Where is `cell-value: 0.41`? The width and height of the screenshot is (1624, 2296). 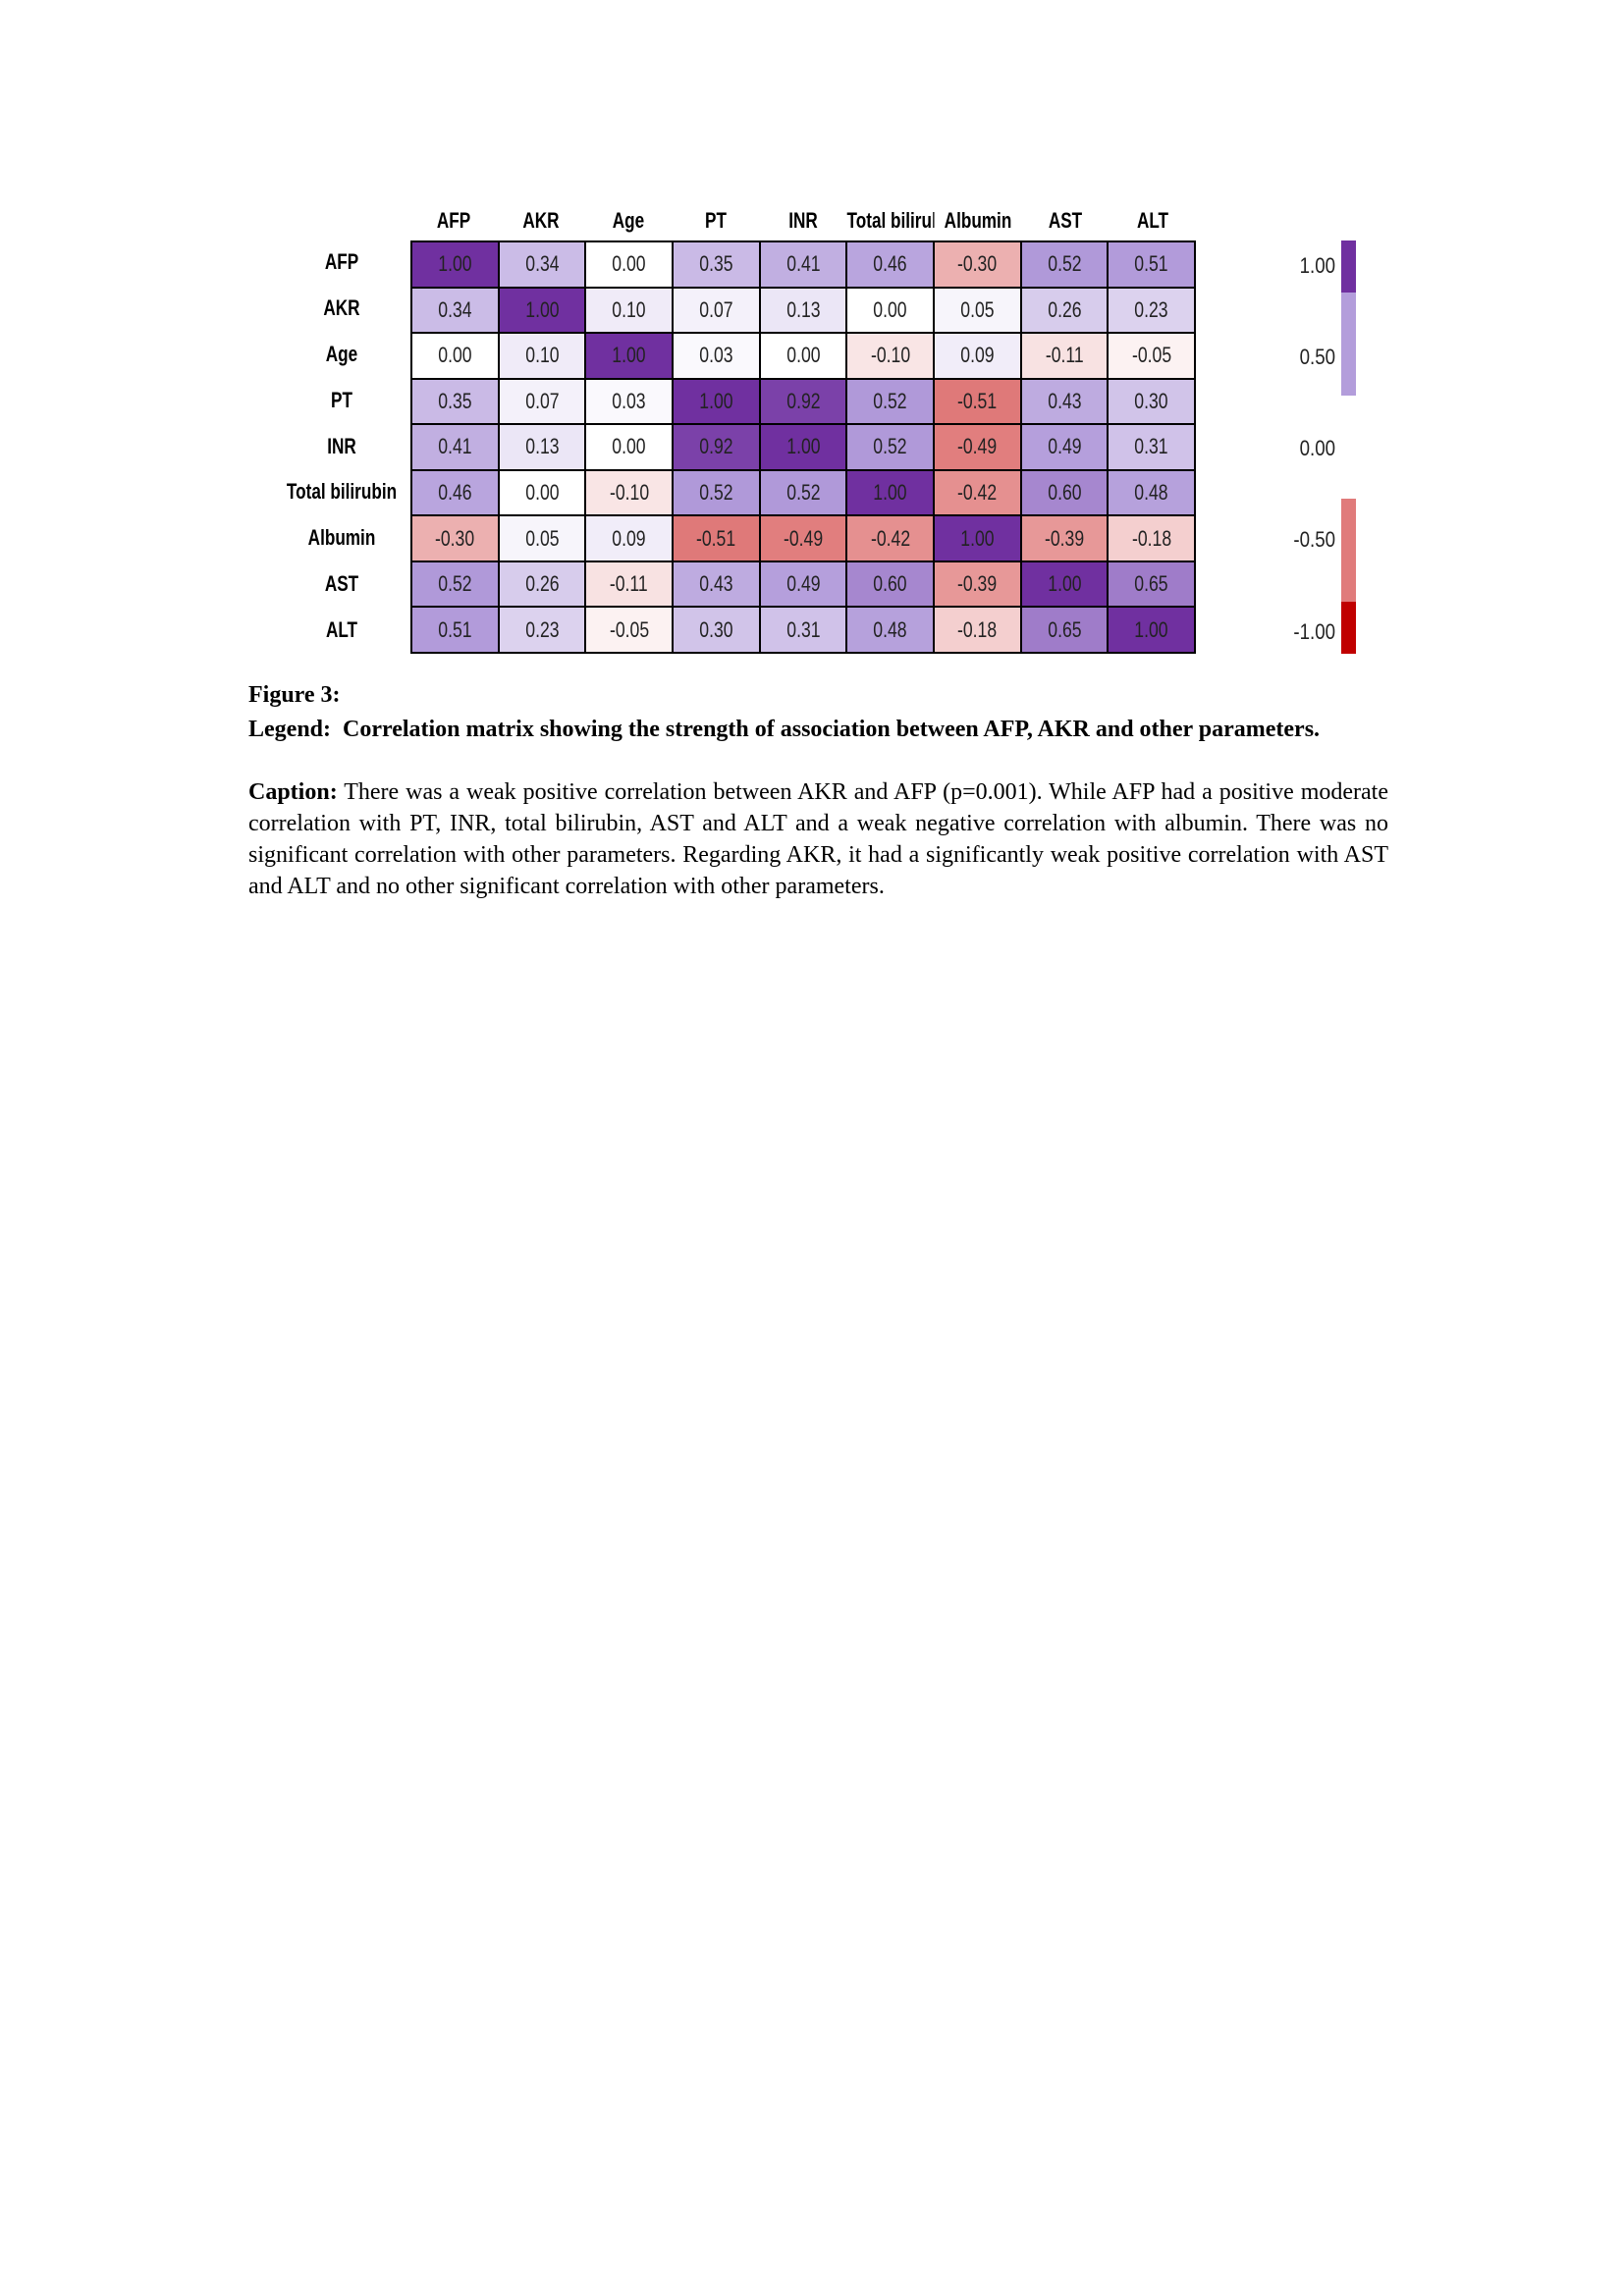
cell-value: 0.41 is located at coordinates (803, 264).